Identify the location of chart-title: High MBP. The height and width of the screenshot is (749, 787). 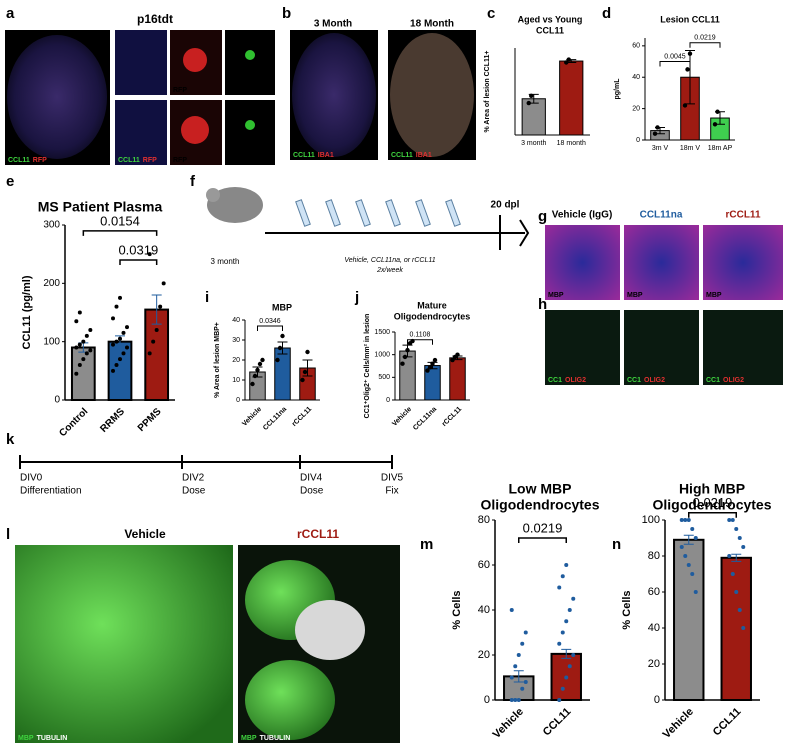
(712, 489).